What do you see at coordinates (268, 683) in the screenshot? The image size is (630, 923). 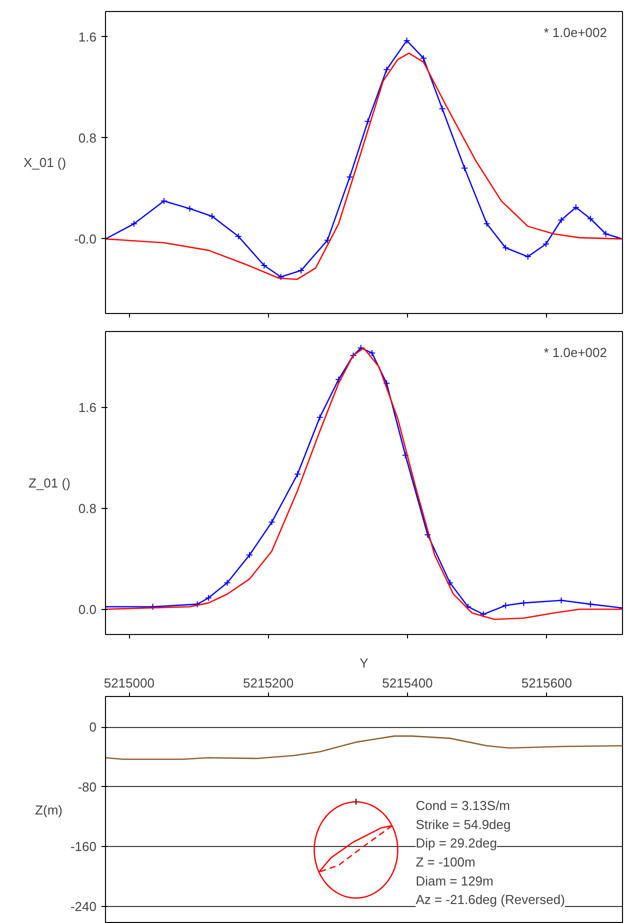 I see `x-tick-label: 5215200` at bounding box center [268, 683].